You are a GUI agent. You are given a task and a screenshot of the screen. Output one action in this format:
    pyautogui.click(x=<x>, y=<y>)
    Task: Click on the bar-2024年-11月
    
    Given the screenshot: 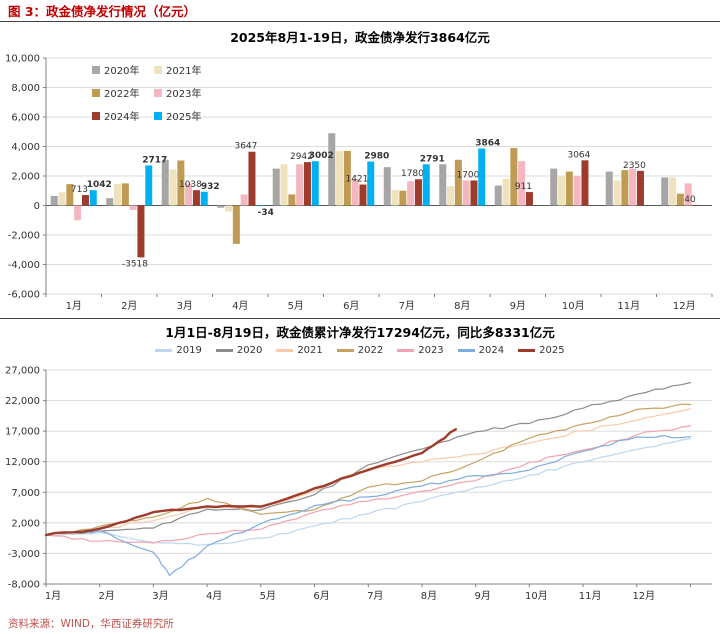 What is the action you would take?
    pyautogui.click(x=640, y=188)
    